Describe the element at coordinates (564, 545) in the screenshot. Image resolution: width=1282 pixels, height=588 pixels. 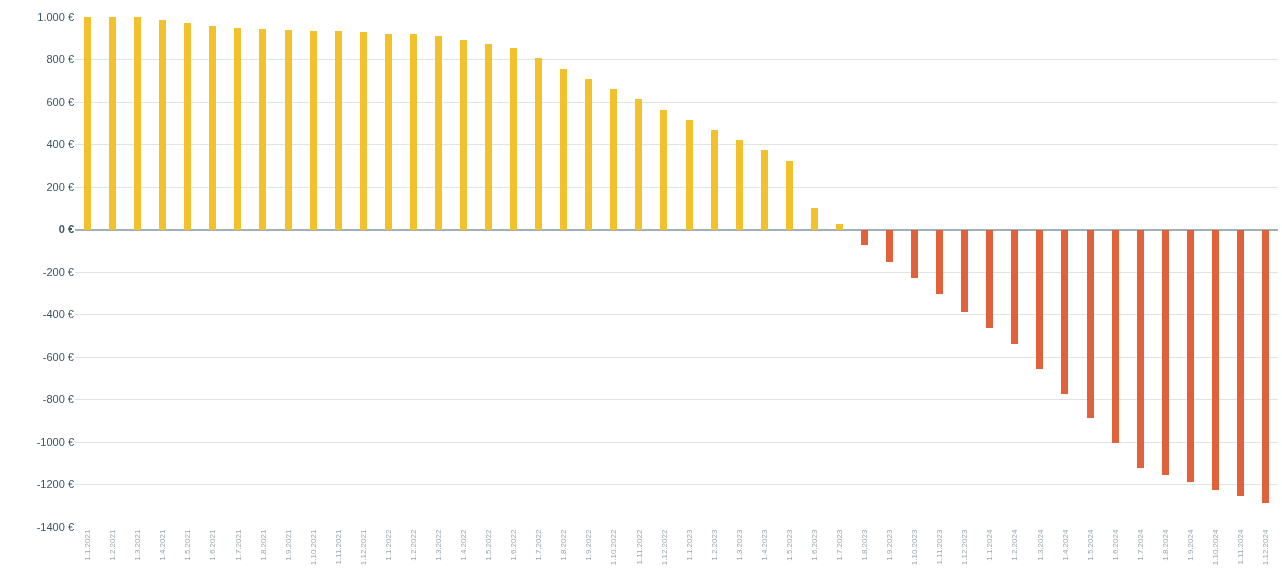
I see `x-tick-label: 1.8.2022` at that location.